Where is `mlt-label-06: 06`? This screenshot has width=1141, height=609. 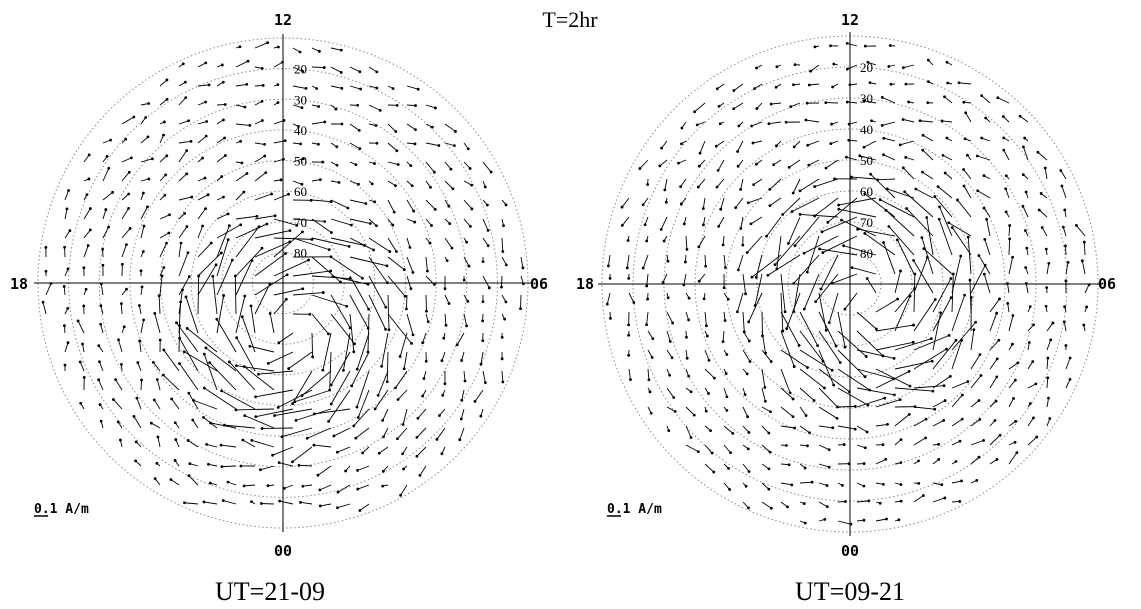
mlt-label-06: 06 is located at coordinates (539, 284).